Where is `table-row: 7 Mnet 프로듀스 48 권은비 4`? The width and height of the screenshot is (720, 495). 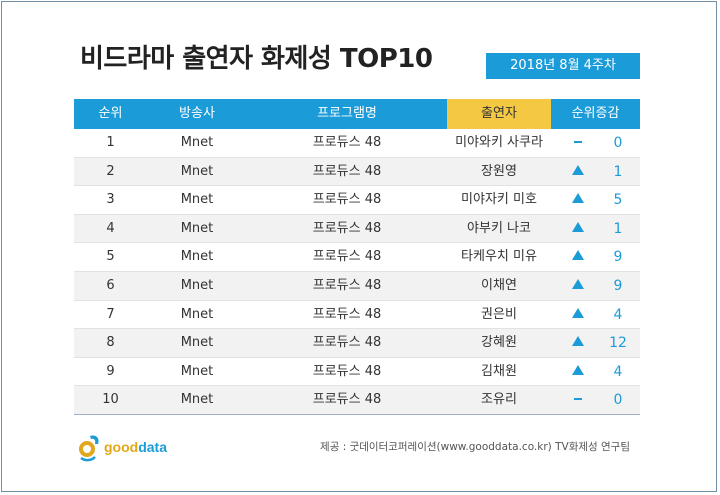 table-row: 7 Mnet 프로듀스 48 권은비 4 is located at coordinates (357, 315).